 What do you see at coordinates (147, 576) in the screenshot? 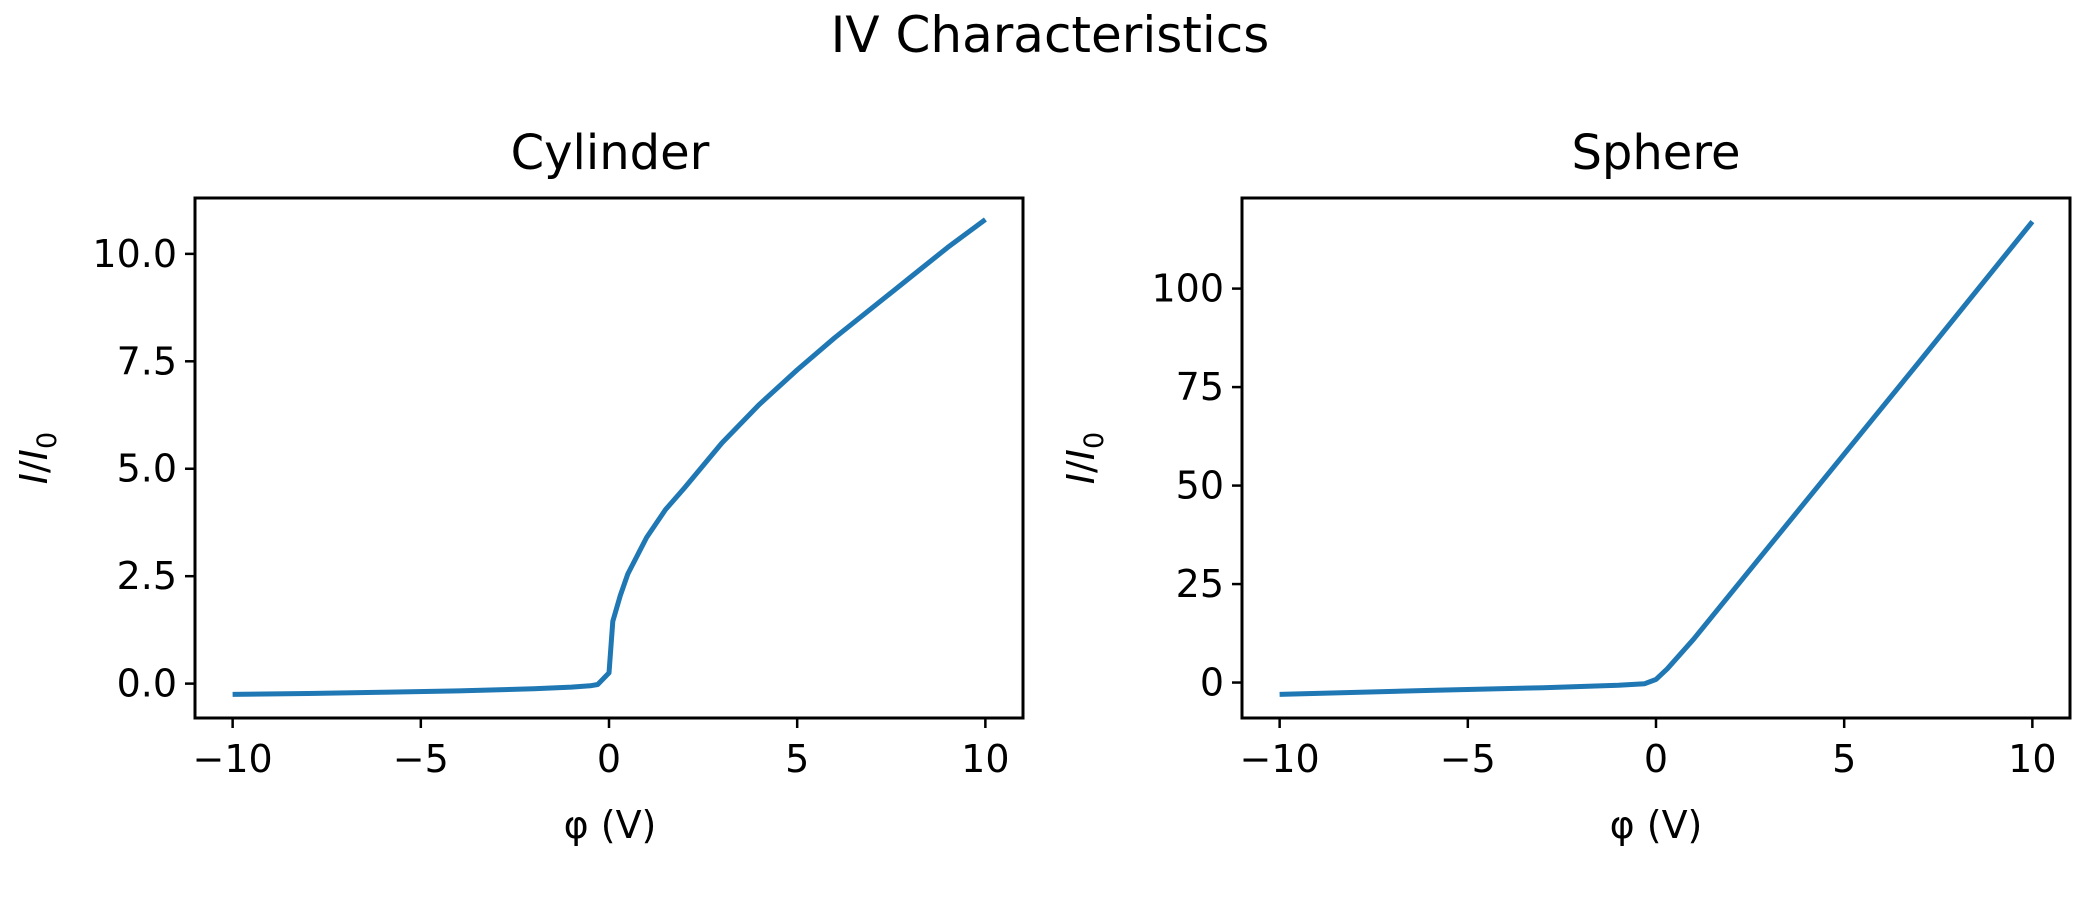
I see `y-tick-label: 2.5` at bounding box center [147, 576].